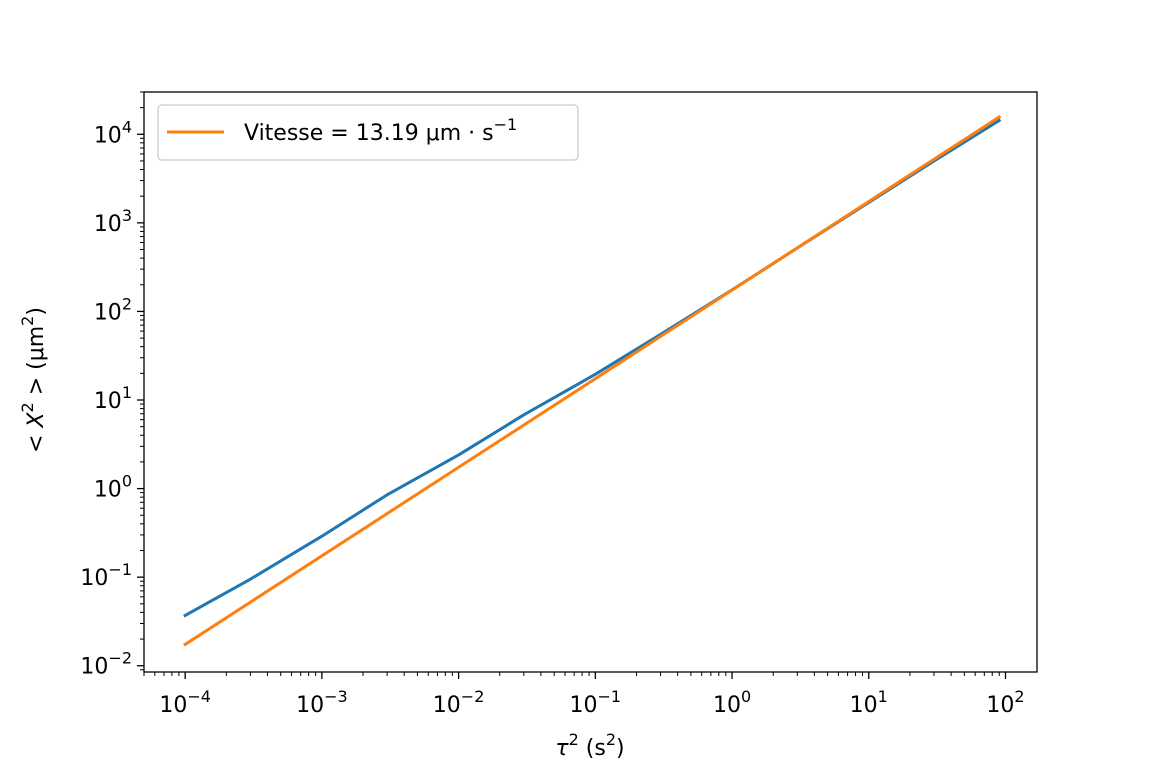 The width and height of the screenshot is (1152, 768). Describe the element at coordinates (113, 487) in the screenshot. I see `y-tick-label: 10⁰` at that location.